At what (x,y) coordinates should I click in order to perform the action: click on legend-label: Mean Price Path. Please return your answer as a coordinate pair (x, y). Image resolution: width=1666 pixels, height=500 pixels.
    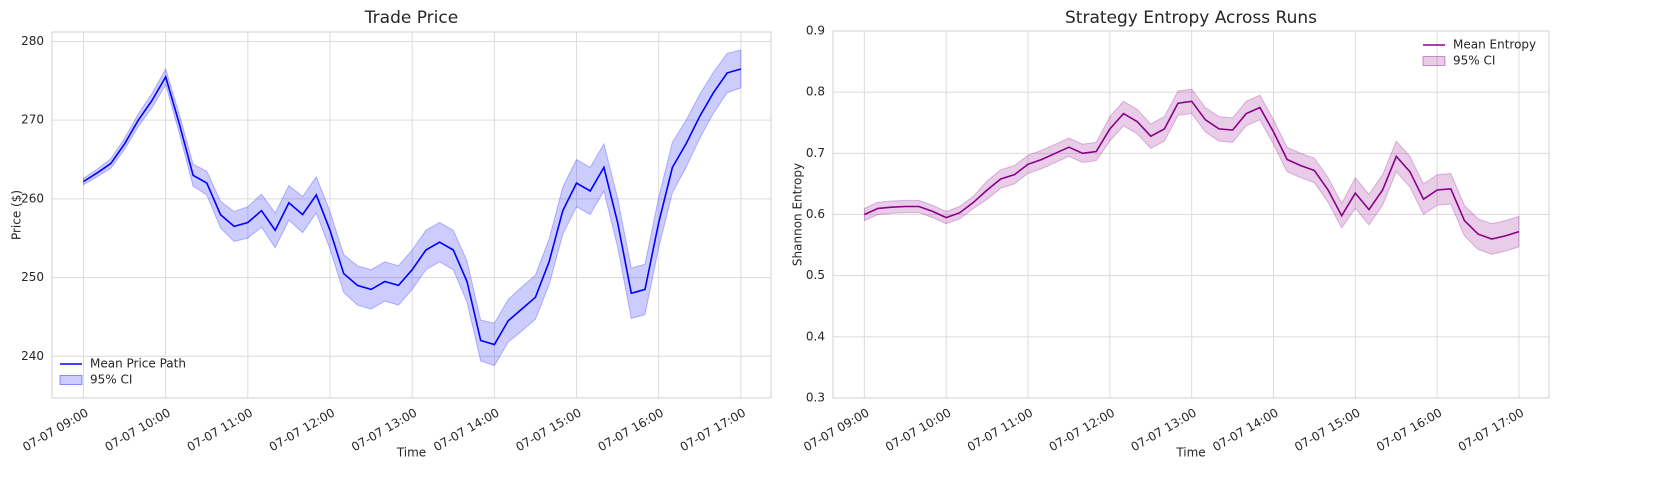
    Looking at the image, I should click on (138, 364).